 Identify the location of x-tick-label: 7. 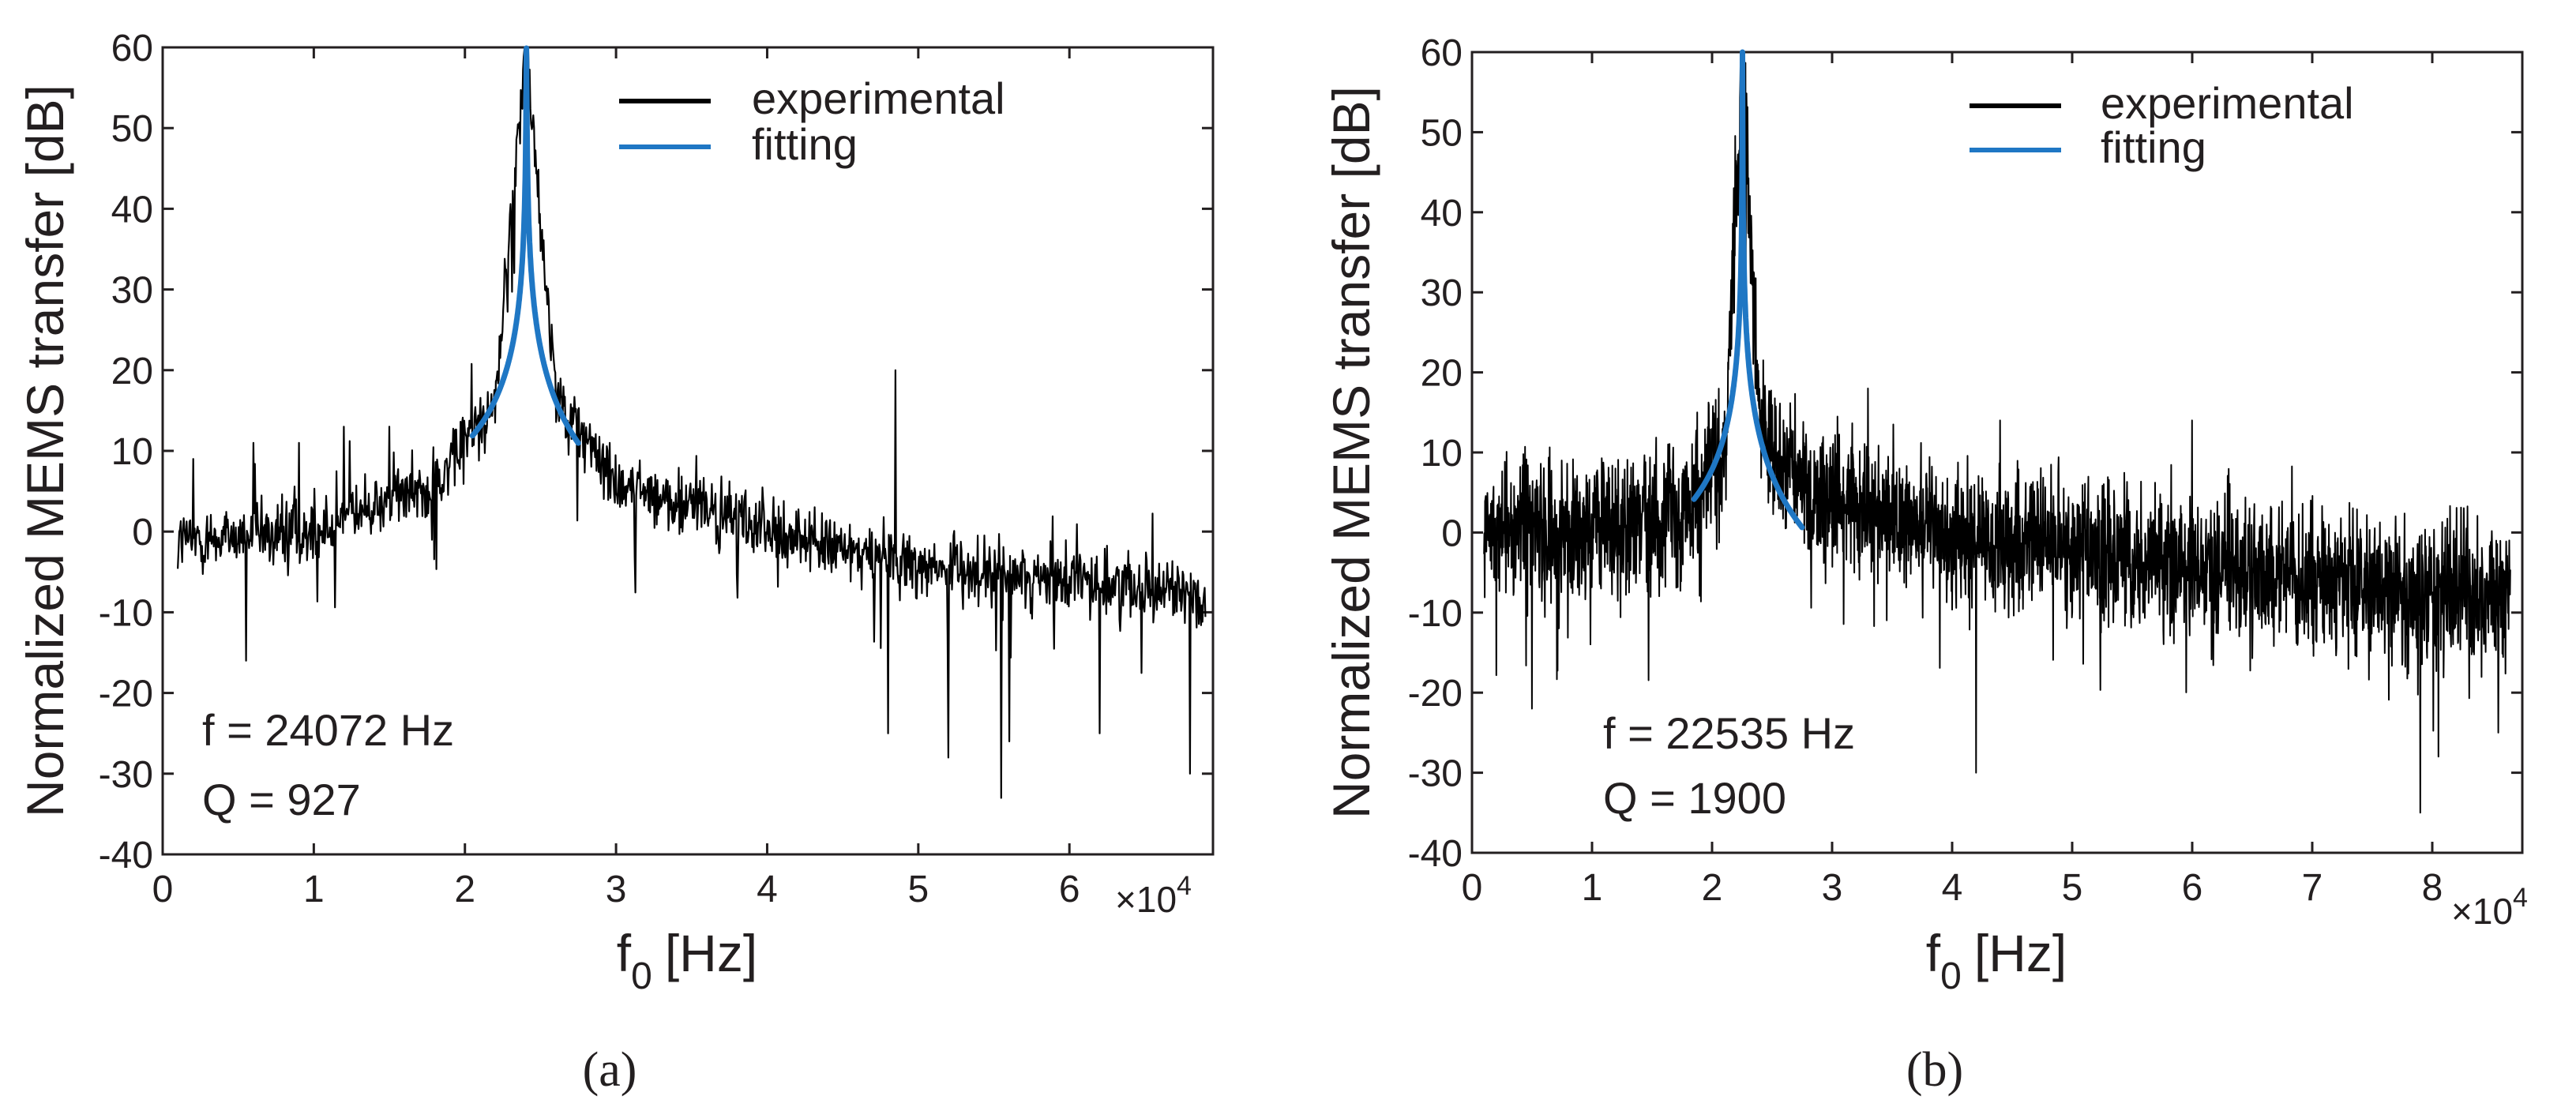
(2312, 888).